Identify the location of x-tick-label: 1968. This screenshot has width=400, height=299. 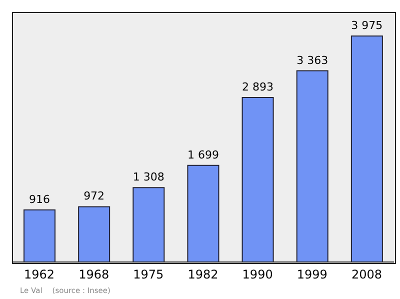
(94, 275).